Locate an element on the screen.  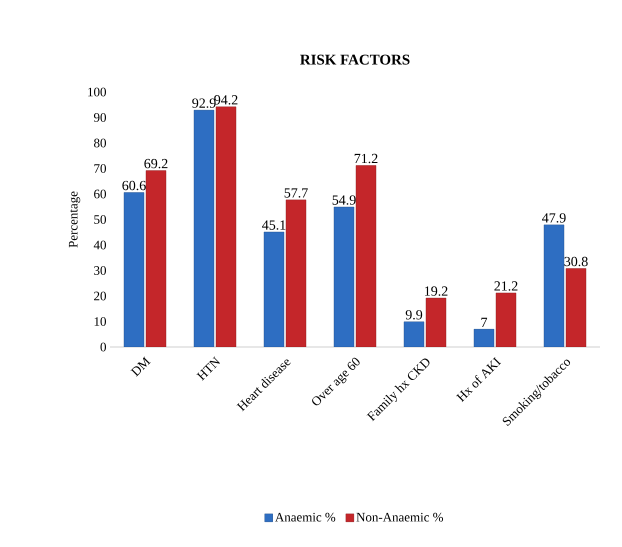
y-tick-label: 10 is located at coordinates (100, 321).